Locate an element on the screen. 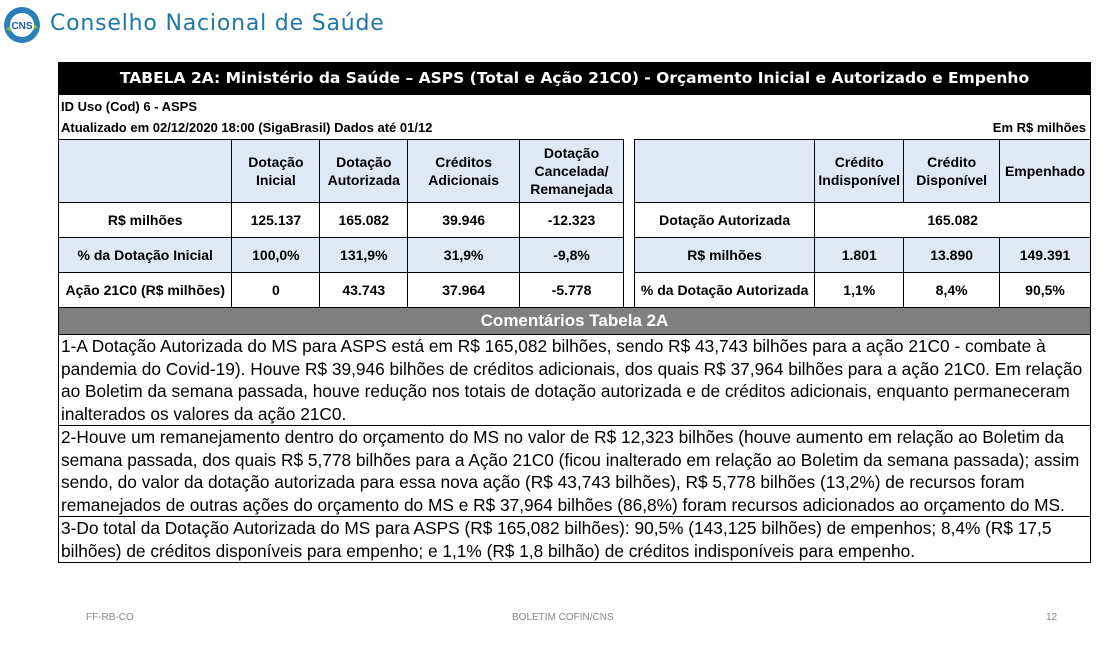  table-row: R$ milhões 1.801 13.890 149.391 is located at coordinates (862, 255).